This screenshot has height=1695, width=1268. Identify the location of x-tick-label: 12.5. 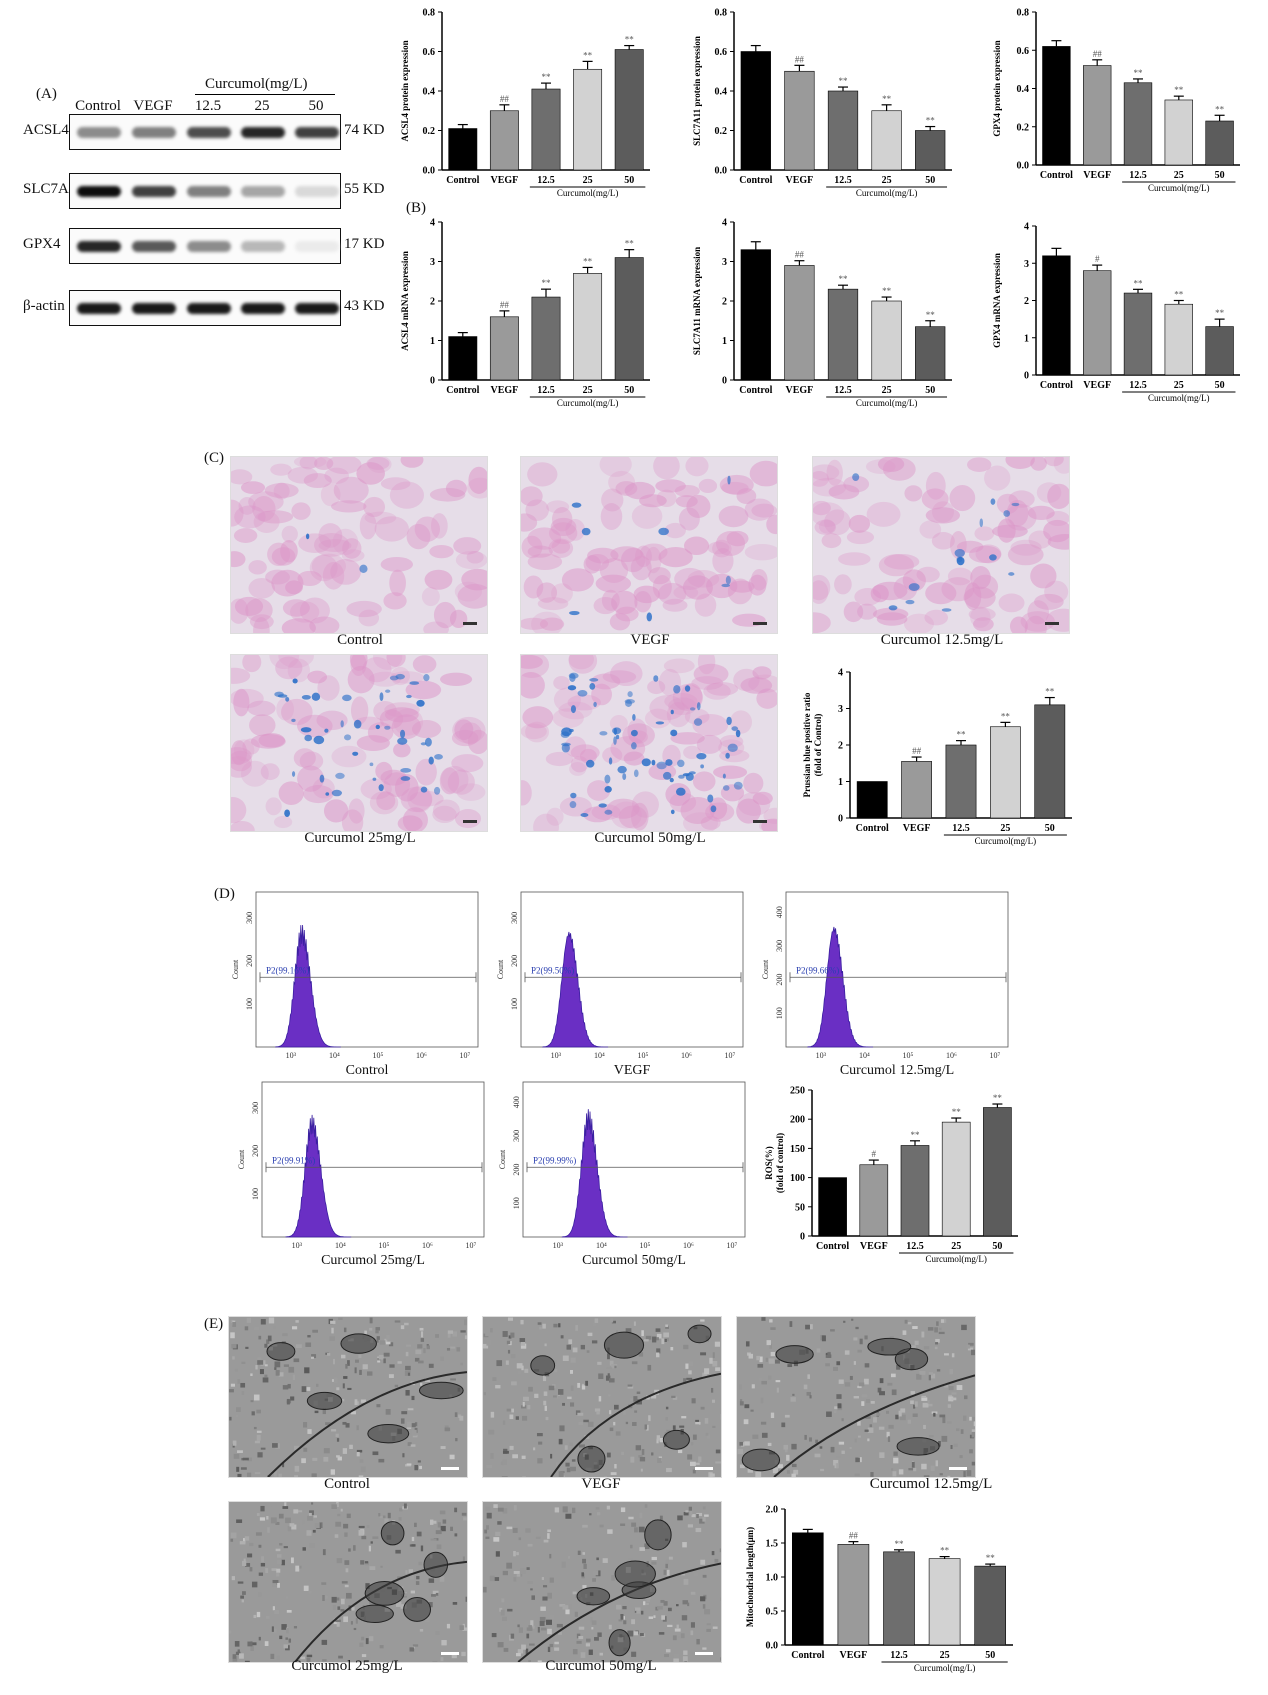
(899, 1655).